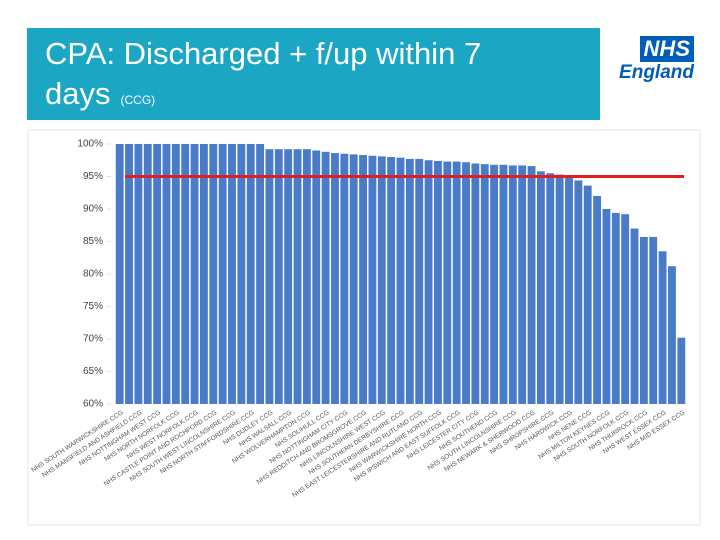 The height and width of the screenshot is (540, 720). I want to click on logo-mark: NHS, so click(666, 49).